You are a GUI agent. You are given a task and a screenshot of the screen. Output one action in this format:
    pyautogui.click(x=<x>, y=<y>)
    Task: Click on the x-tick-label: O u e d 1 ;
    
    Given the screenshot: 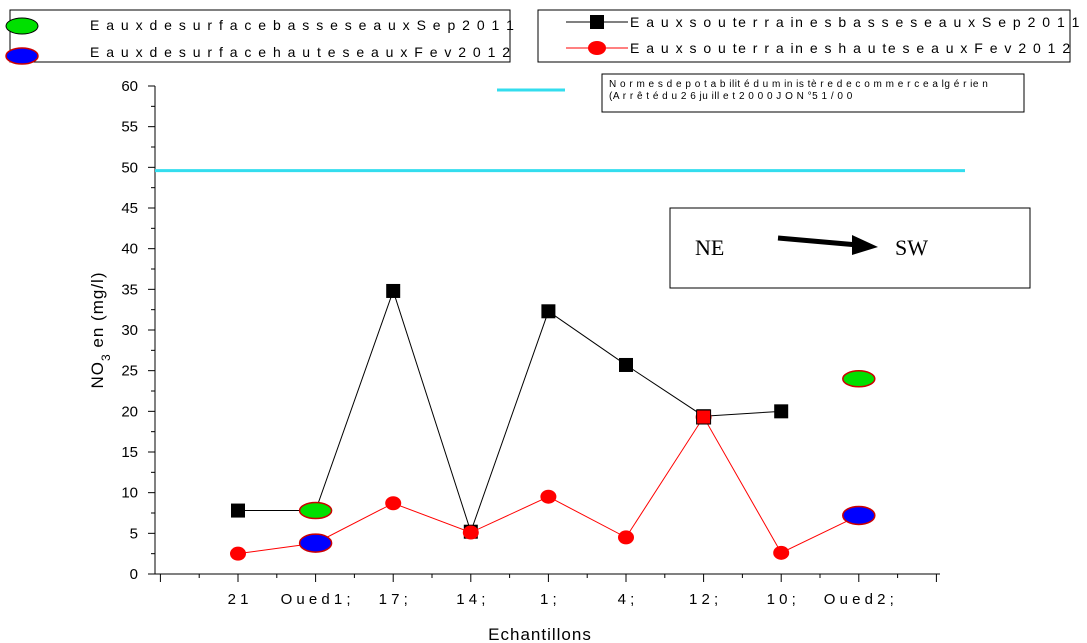 What is the action you would take?
    pyautogui.click(x=316, y=599)
    